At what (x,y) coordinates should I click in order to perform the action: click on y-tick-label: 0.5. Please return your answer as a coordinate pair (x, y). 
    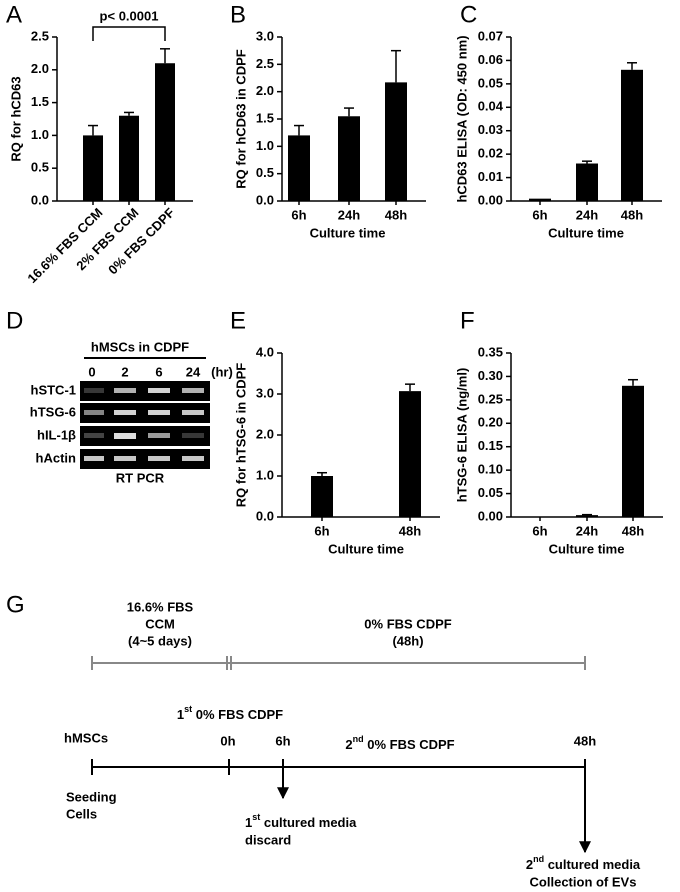
    Looking at the image, I should click on (265, 172).